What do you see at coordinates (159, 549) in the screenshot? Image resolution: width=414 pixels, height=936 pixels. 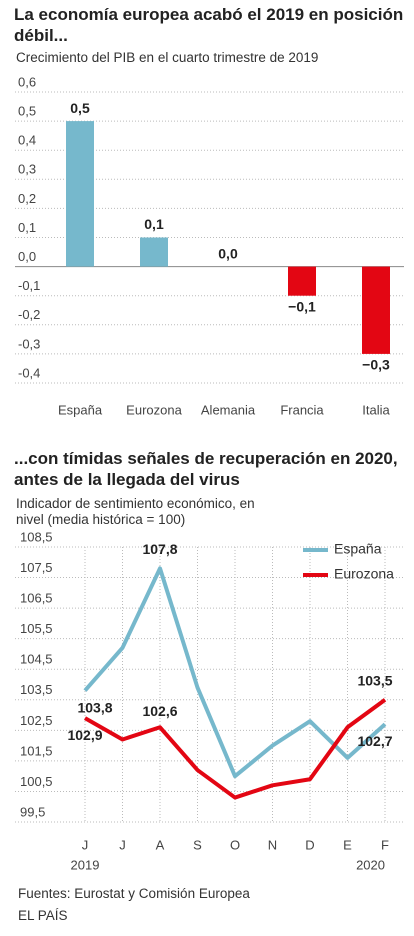 I see `value-label: 107,8` at bounding box center [159, 549].